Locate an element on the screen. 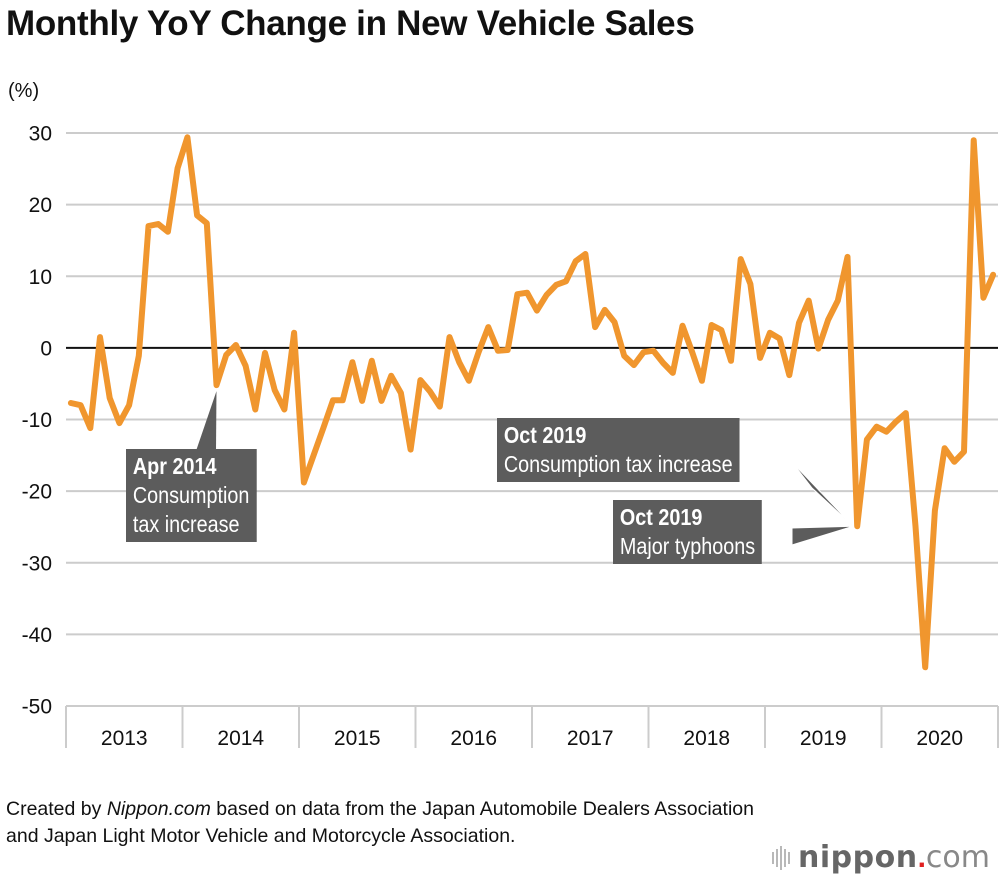 This screenshot has width=1000, height=884. y-tick-label: -10 is located at coordinates (37, 420).